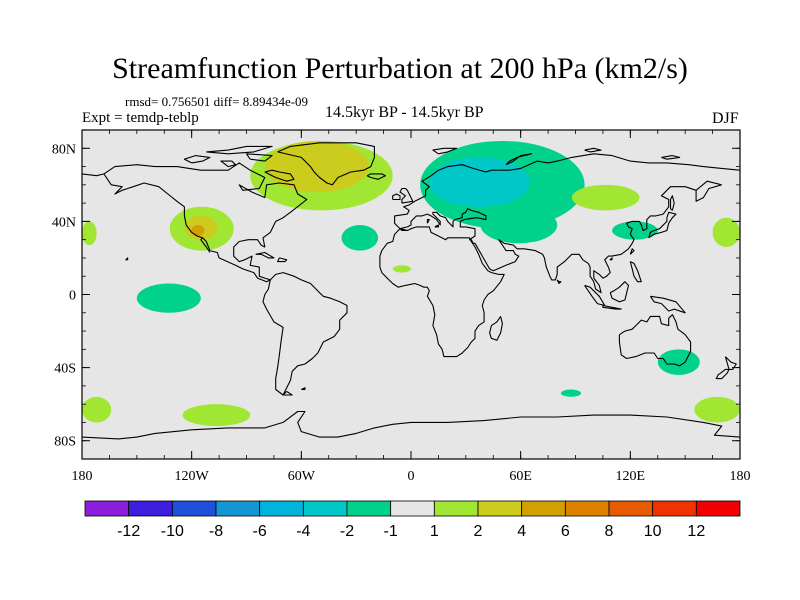  What do you see at coordinates (303, 531) in the screenshot?
I see `colorbar-label: -4` at bounding box center [303, 531].